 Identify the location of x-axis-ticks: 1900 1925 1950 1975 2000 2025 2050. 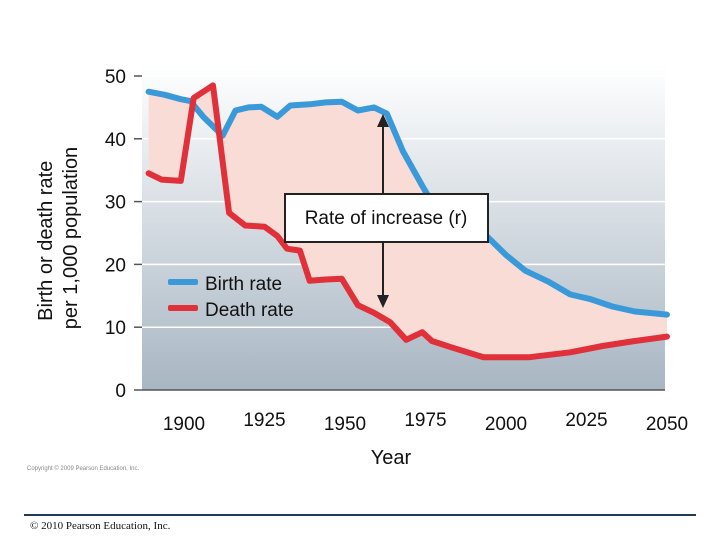
(425, 422).